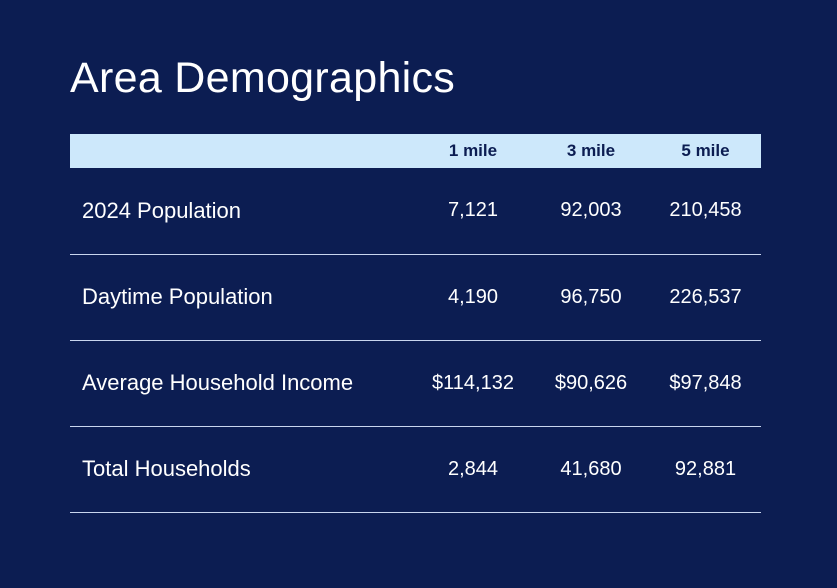 The image size is (837, 588). I want to click on header-3-mile: 3 mile, so click(591, 150).